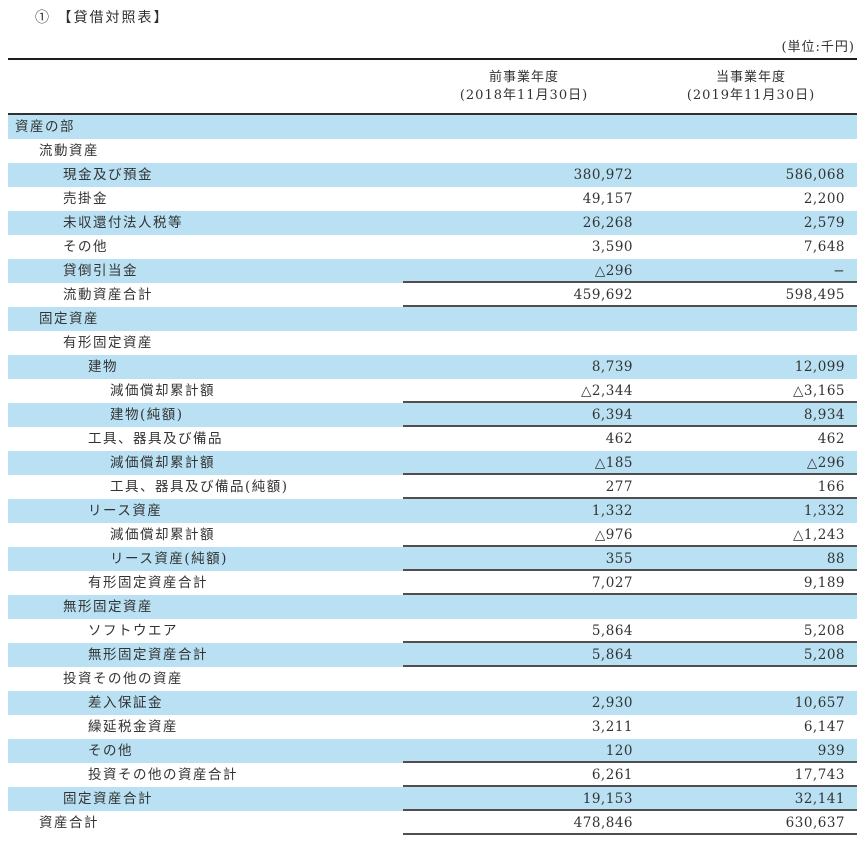  What do you see at coordinates (815, 823) in the screenshot?
I see `value-current-year: 630,637` at bounding box center [815, 823].